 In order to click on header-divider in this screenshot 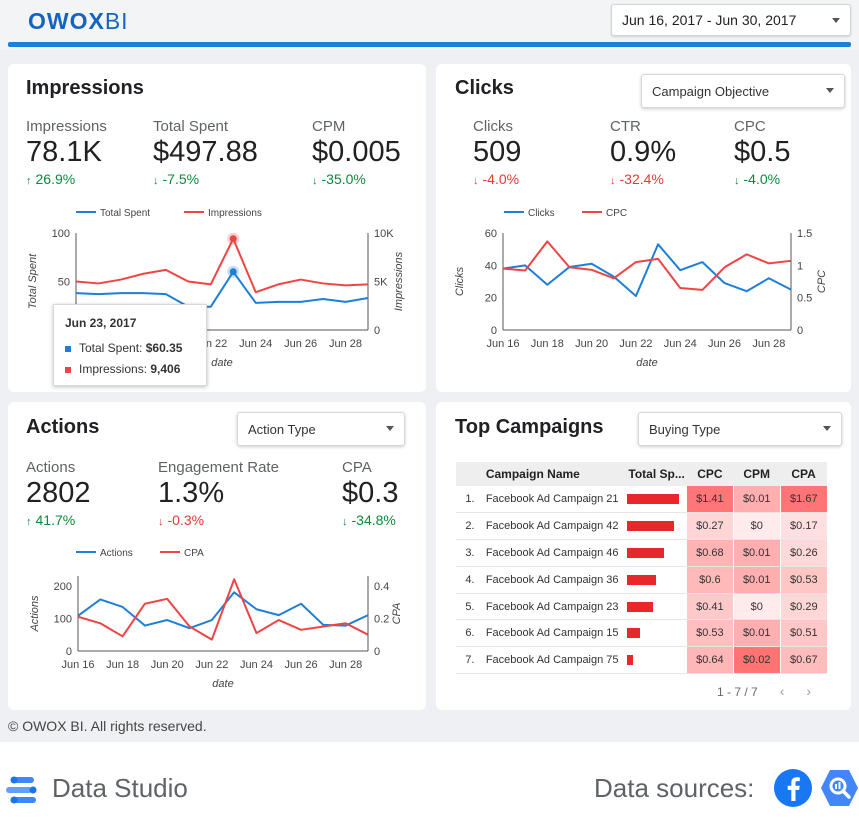, I will do `click(429, 44)`.